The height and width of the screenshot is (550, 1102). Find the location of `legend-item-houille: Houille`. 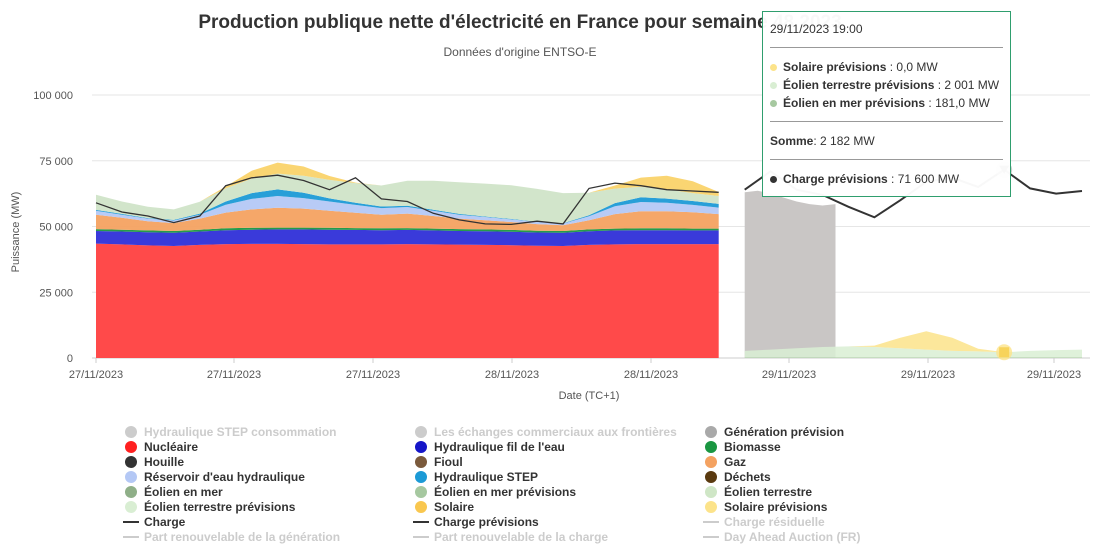

legend-item-houille: Houille is located at coordinates (265, 461).